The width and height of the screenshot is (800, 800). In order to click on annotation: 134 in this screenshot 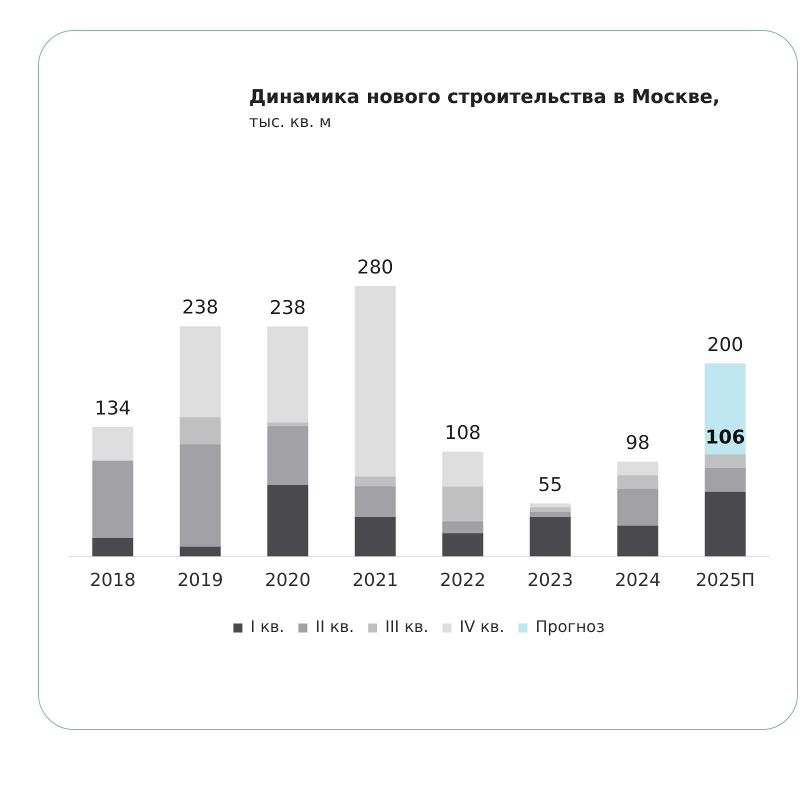, I will do `click(112, 408)`.